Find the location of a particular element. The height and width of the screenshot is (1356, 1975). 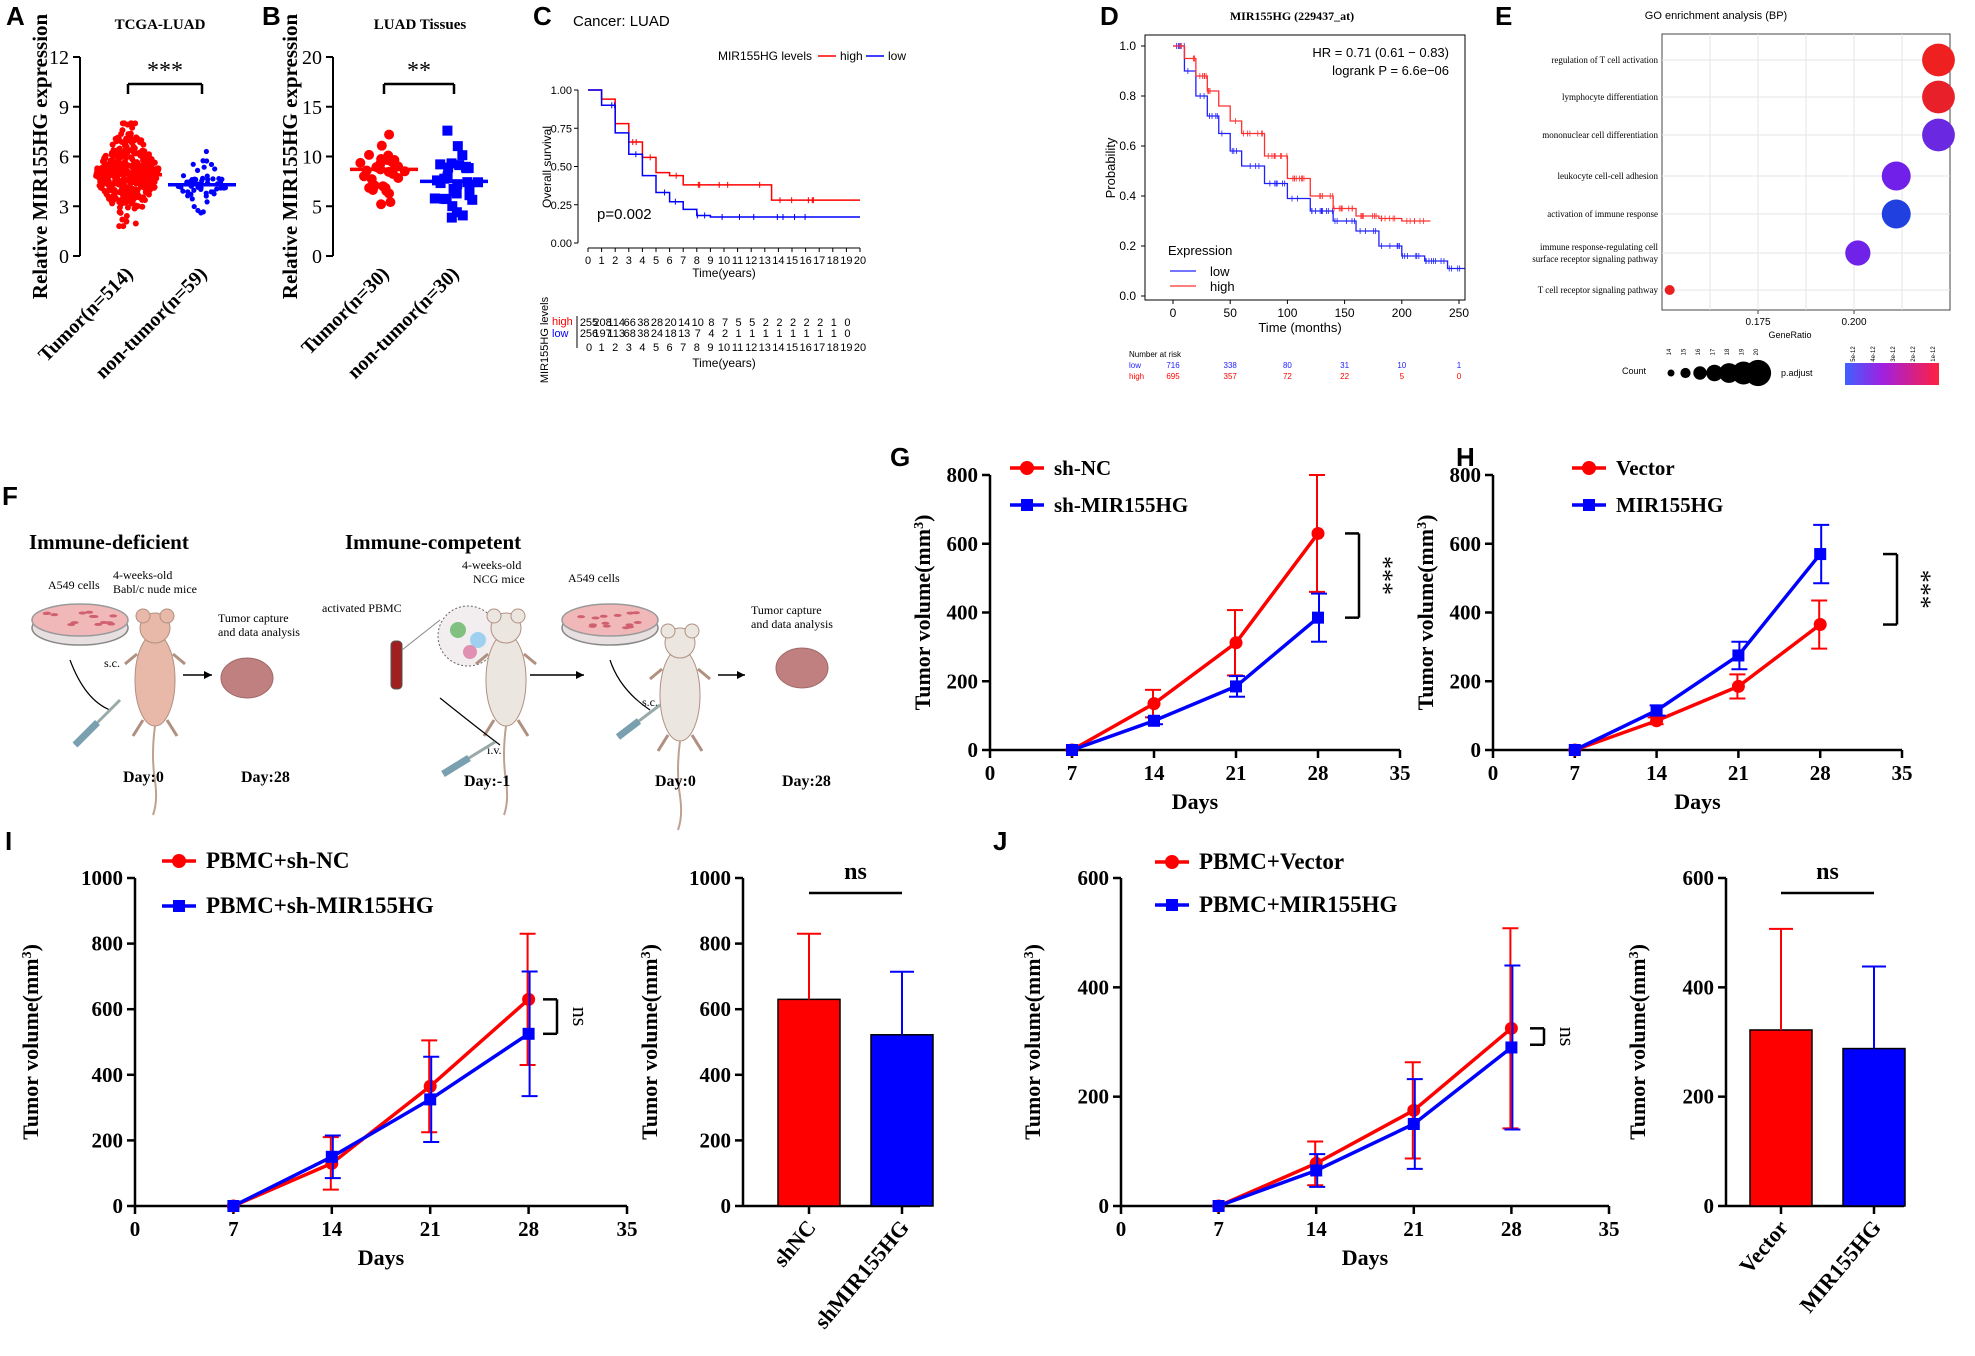

x-tick-label-G: 35 is located at coordinates (1400, 773).